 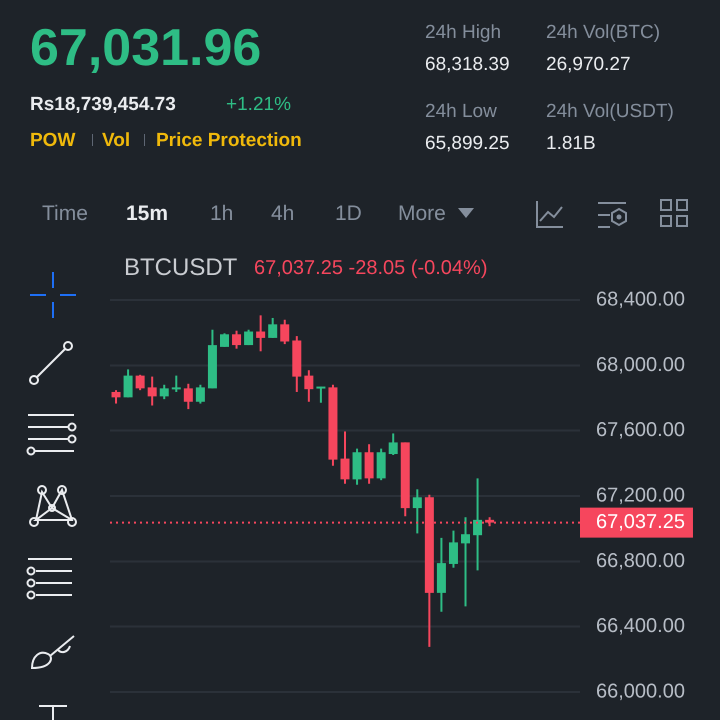 What do you see at coordinates (467, 144) in the screenshot?
I see `text: 65,899.25` at bounding box center [467, 144].